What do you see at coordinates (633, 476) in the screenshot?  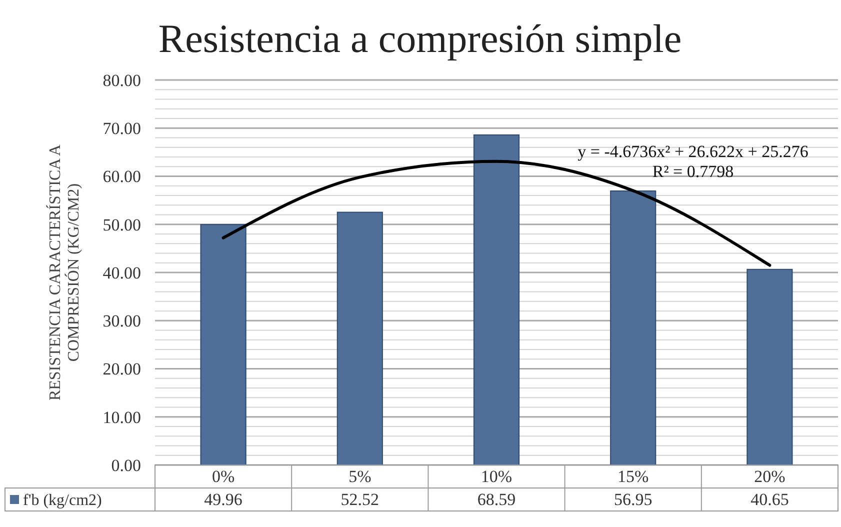 I see `x-tick-label: 15%` at bounding box center [633, 476].